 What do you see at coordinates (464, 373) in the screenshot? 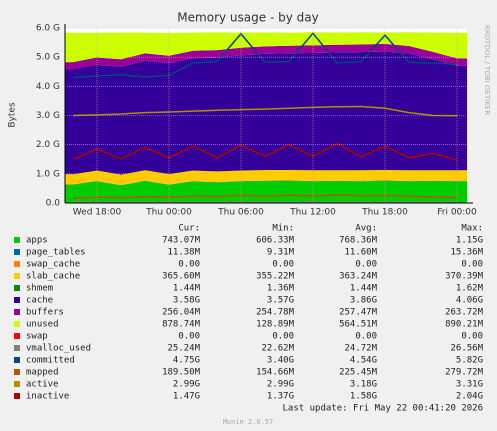
I see `legend-stat: 279.72M` at bounding box center [464, 373].